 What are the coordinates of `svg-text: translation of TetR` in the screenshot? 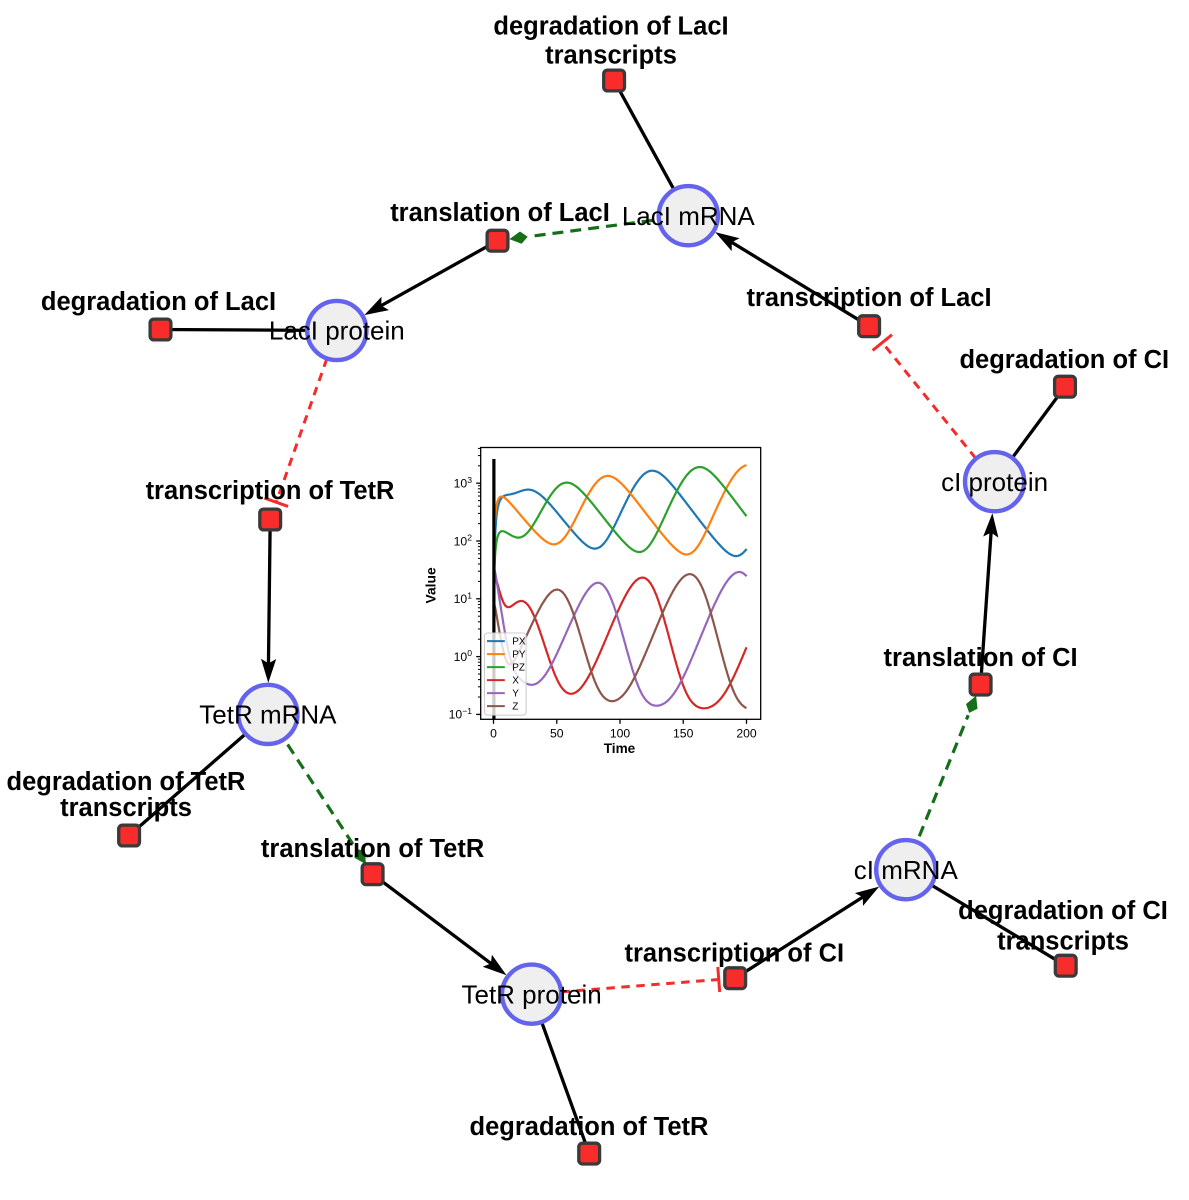 It's located at (372, 849).